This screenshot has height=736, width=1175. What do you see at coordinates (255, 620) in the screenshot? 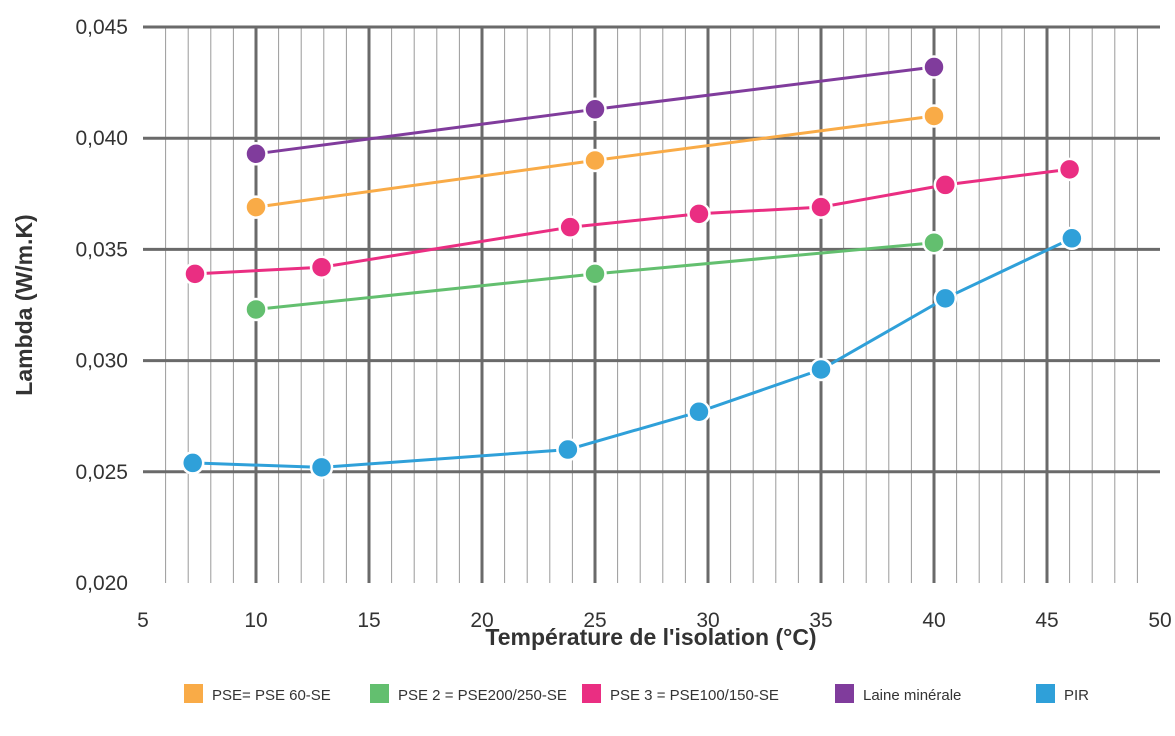
I see `x-tick-label: 10` at bounding box center [255, 620].